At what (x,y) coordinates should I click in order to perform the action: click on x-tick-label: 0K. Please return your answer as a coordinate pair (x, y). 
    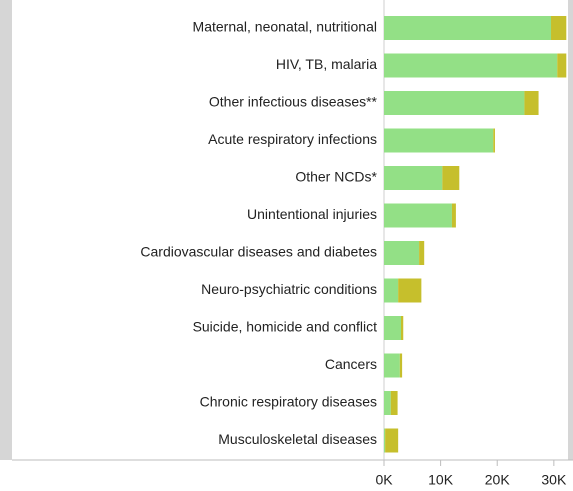
    Looking at the image, I should click on (384, 480).